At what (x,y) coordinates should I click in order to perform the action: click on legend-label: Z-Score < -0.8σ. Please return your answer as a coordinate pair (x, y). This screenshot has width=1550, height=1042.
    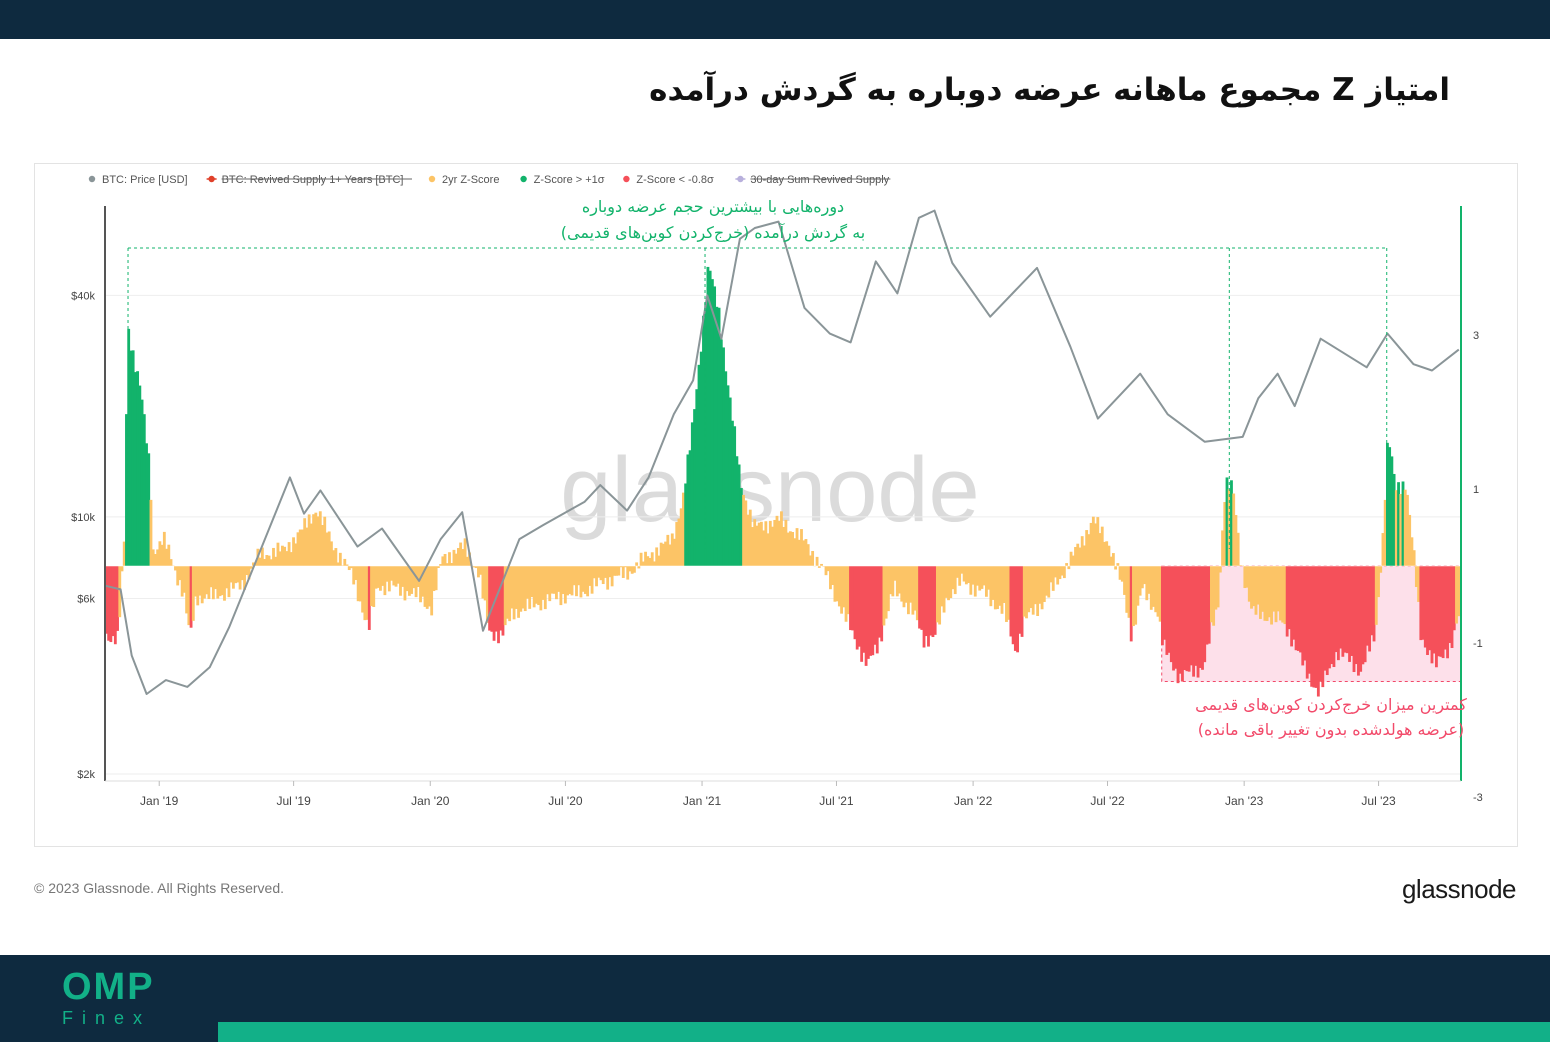
    Looking at the image, I should click on (675, 180).